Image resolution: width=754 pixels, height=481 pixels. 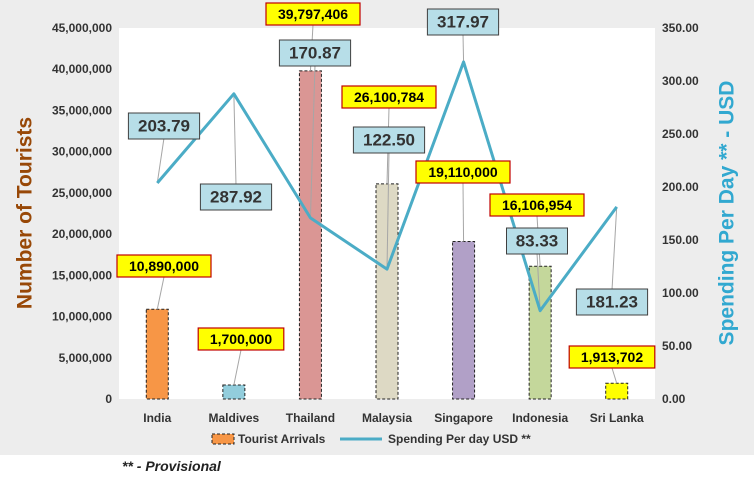 I want to click on y2-tick-label: 150.00, so click(x=680, y=240).